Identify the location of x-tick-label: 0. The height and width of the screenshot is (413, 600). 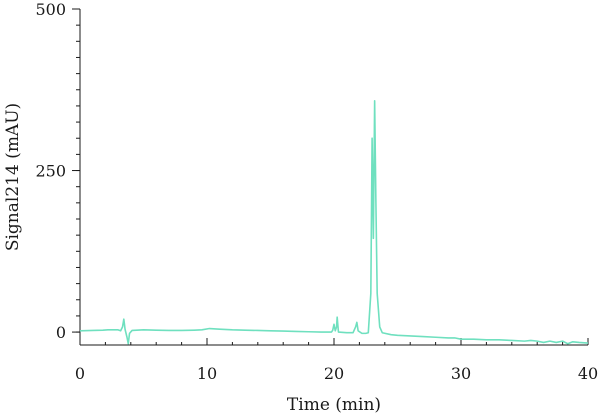
(80, 373).